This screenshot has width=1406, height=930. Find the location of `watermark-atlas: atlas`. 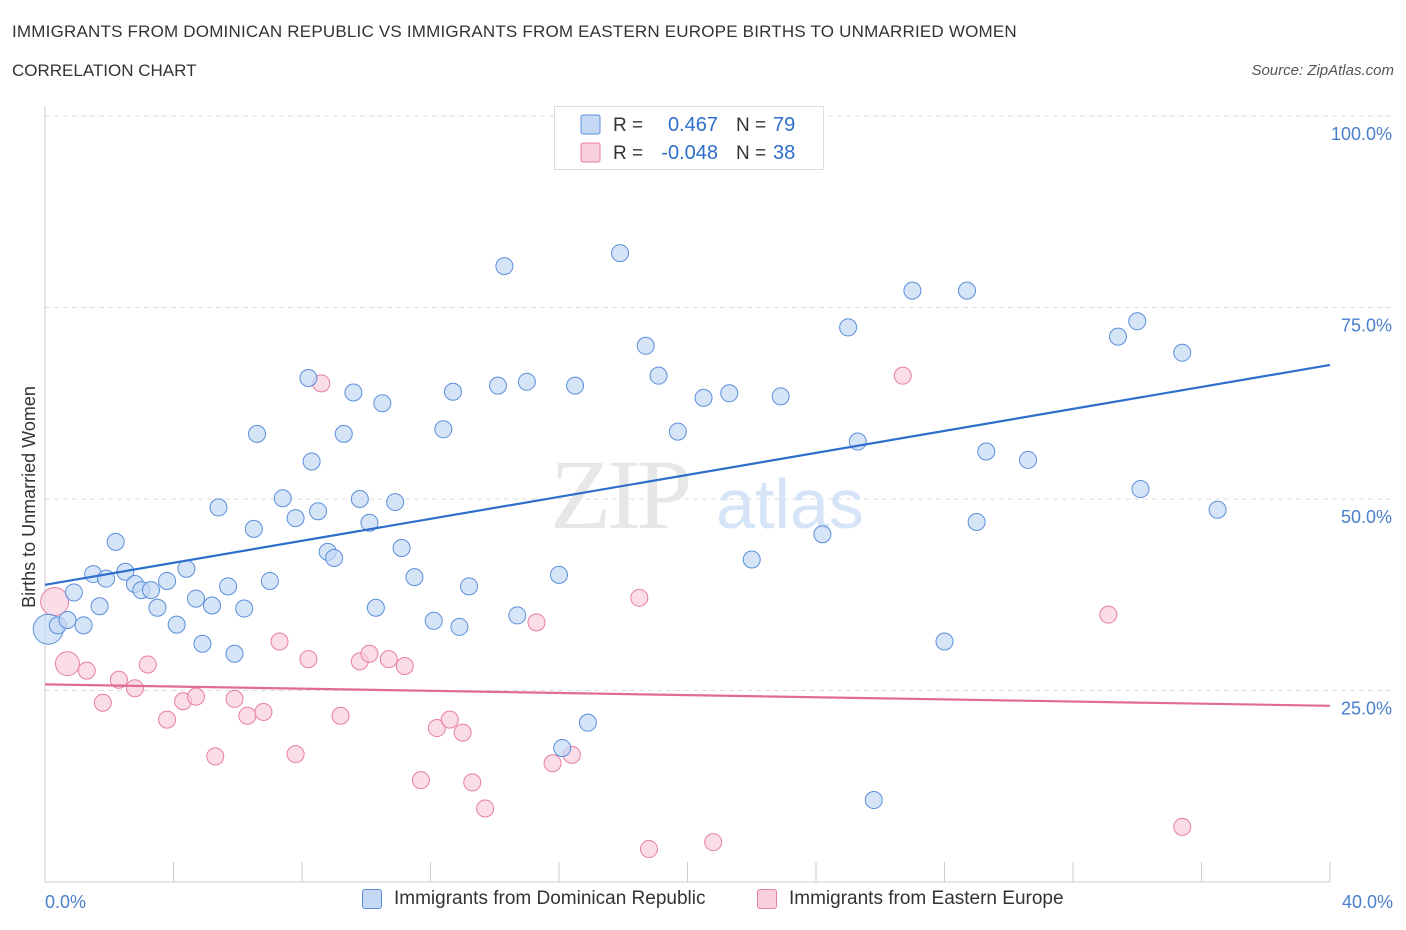

watermark-atlas: atlas is located at coordinates (790, 504).